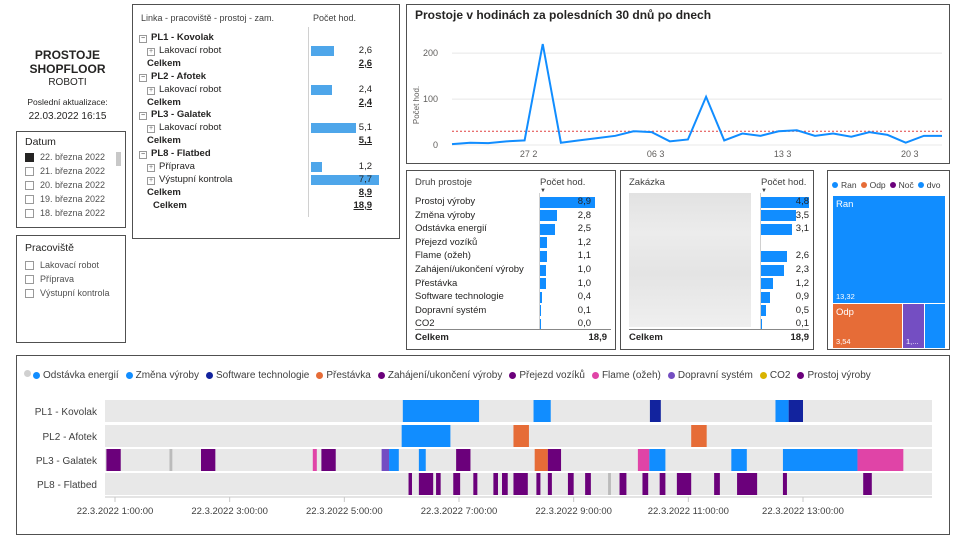 The height and width of the screenshot is (540, 960). I want to click on matrix-header-line: Linka - pracoviště - prostoj - zam., so click(208, 18).